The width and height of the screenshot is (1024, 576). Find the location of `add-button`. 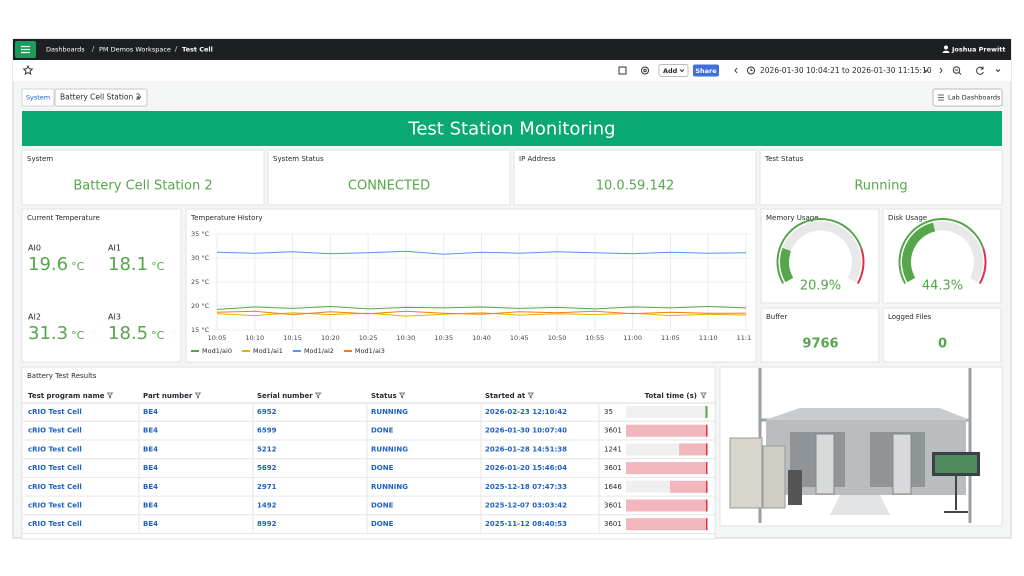

add-button is located at coordinates (673, 70).